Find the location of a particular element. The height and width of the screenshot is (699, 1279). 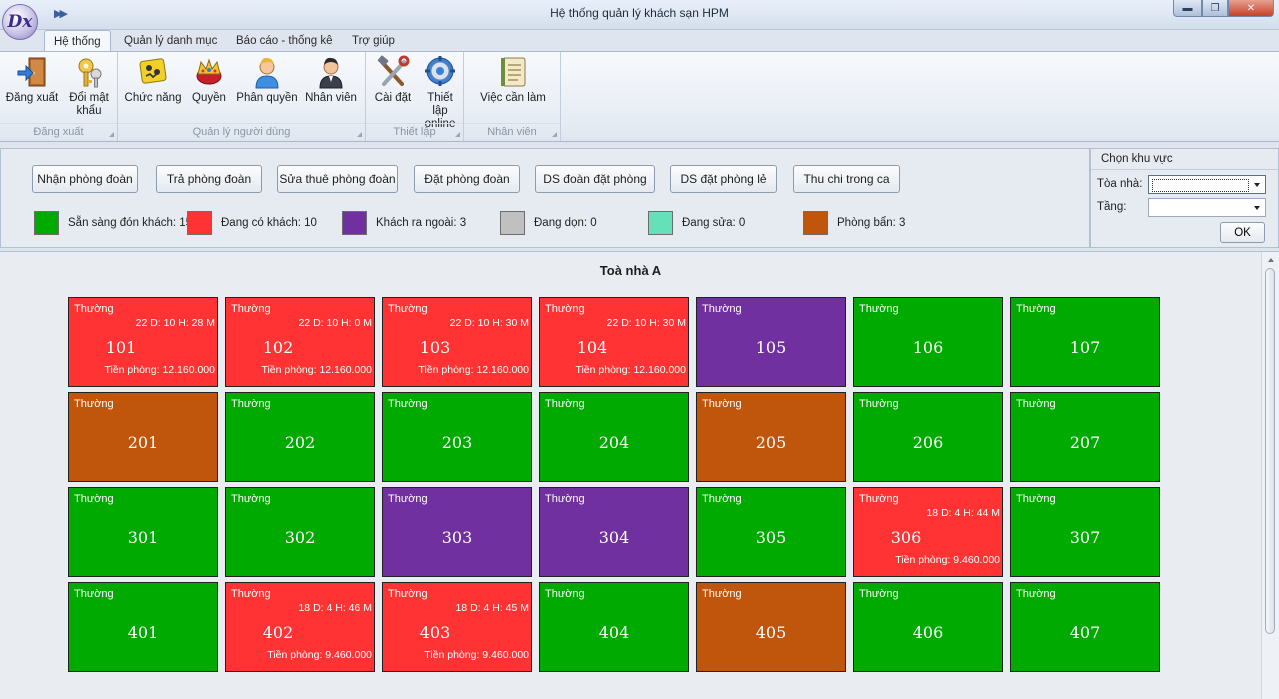

ribbon-group-settings: Cài đặt Thiết lập online Thiết lập is located at coordinates (415, 96).